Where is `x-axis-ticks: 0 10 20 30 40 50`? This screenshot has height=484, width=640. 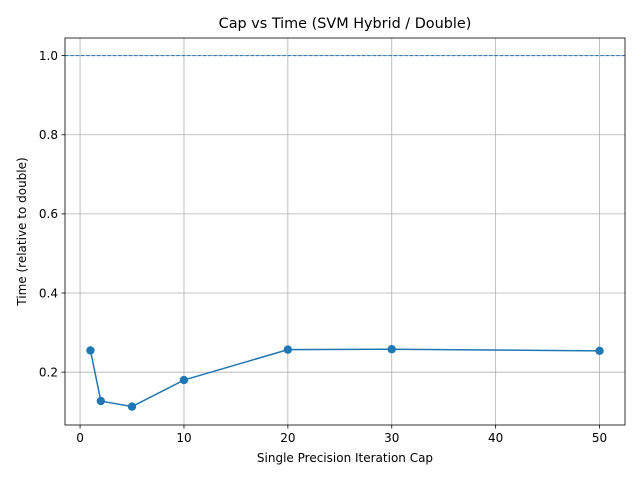
x-axis-ticks: 0 10 20 30 40 50 is located at coordinates (341, 435).